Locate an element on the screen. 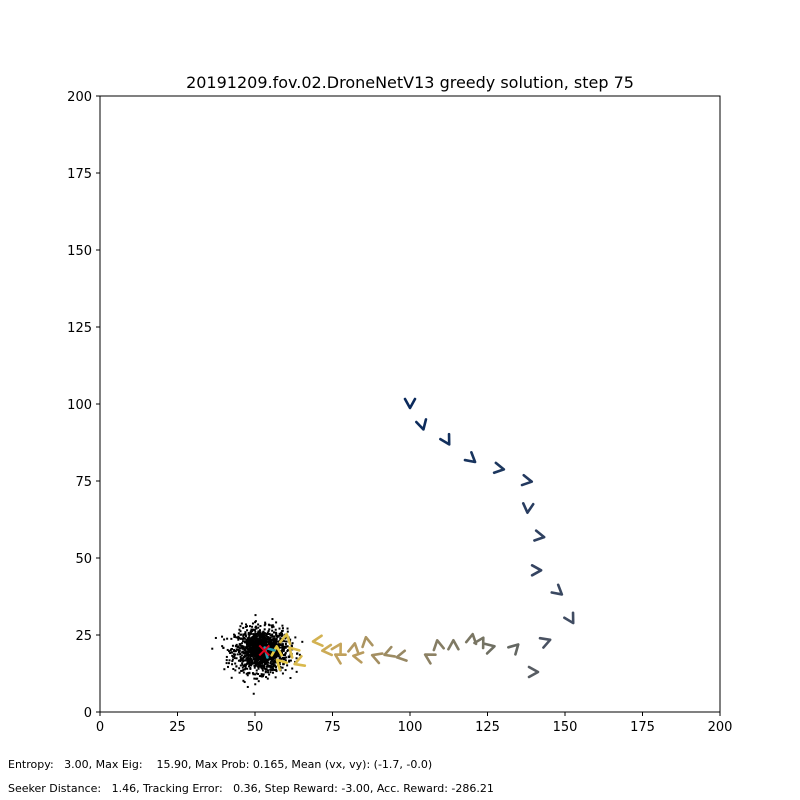 Image resolution: width=800 pixels, height=800 pixels. x-axis: 0 25 50 75 100 125 150 175 200 is located at coordinates (414, 723).